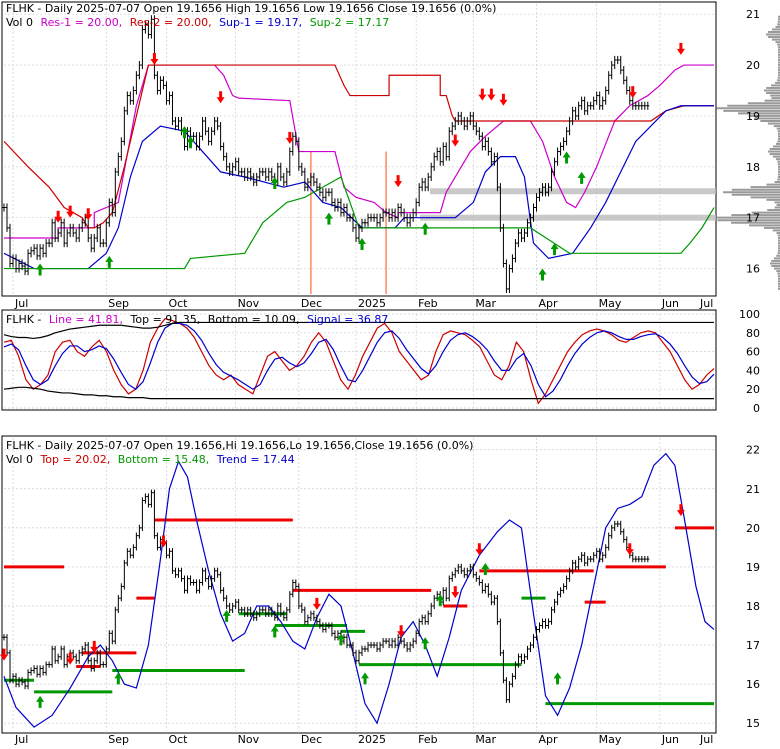  What do you see at coordinates (753, 389) in the screenshot?
I see `stoch-ytick: 20` at bounding box center [753, 389].